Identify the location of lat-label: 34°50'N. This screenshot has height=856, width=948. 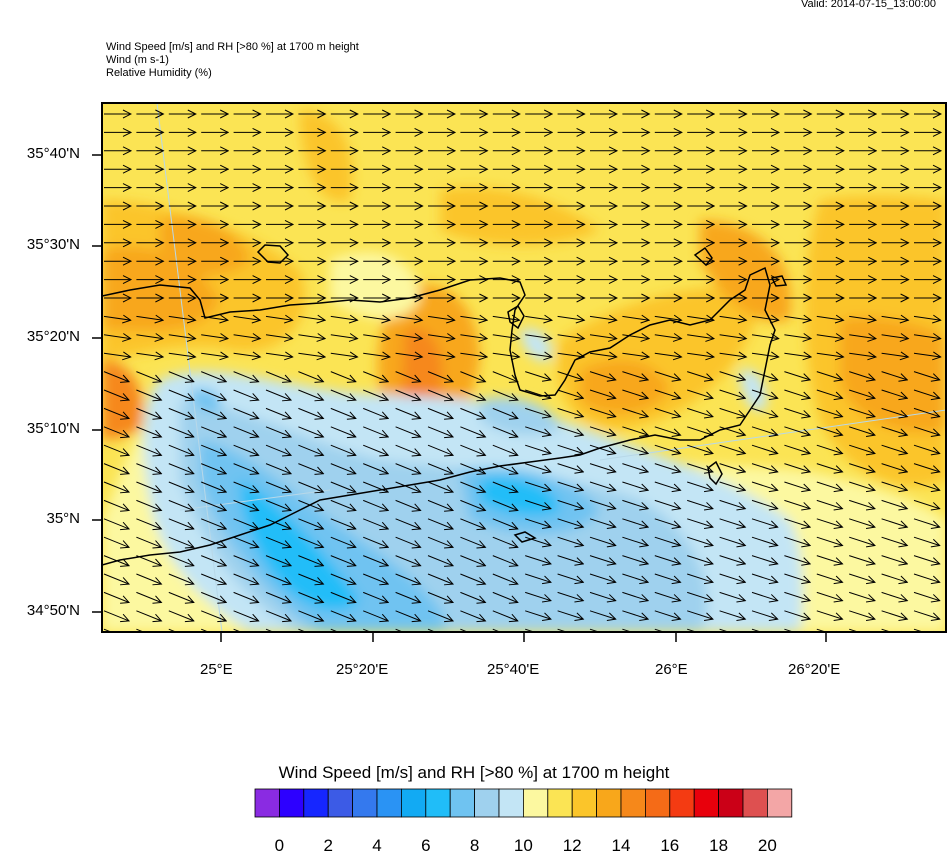
(53, 610).